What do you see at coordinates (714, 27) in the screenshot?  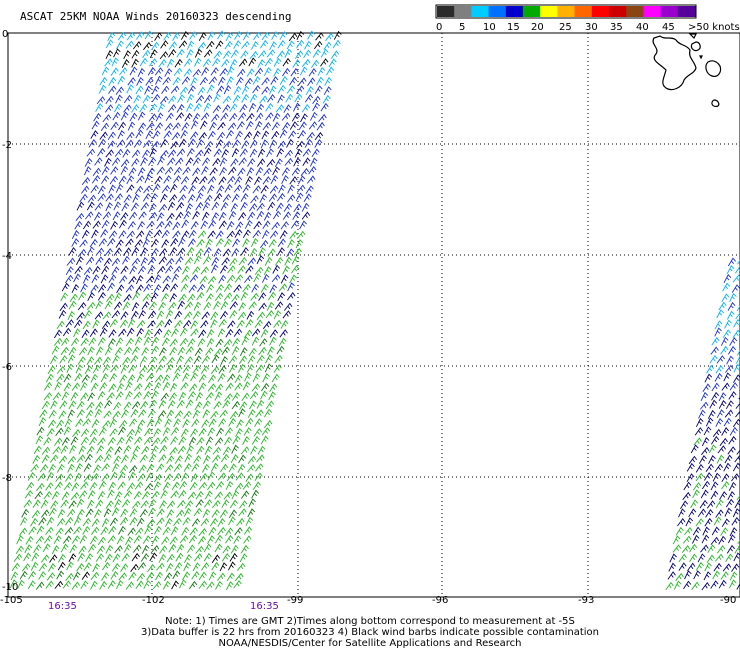 I see `legend-label: >50 knots` at bounding box center [714, 27].